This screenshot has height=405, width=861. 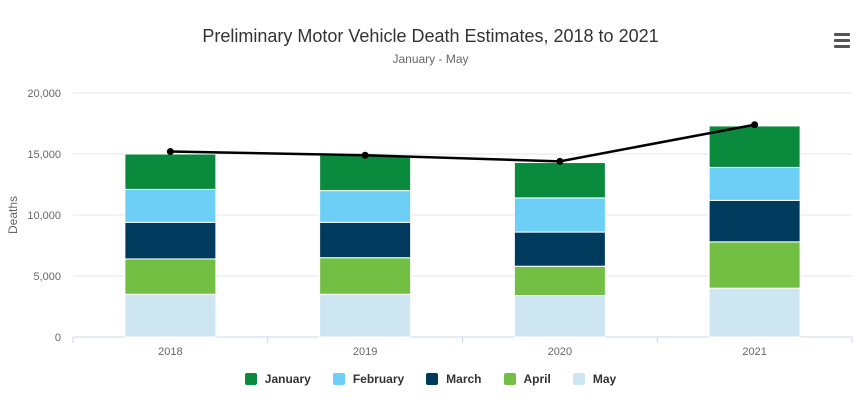 I want to click on bar-segment-february-2021, so click(x=754, y=183).